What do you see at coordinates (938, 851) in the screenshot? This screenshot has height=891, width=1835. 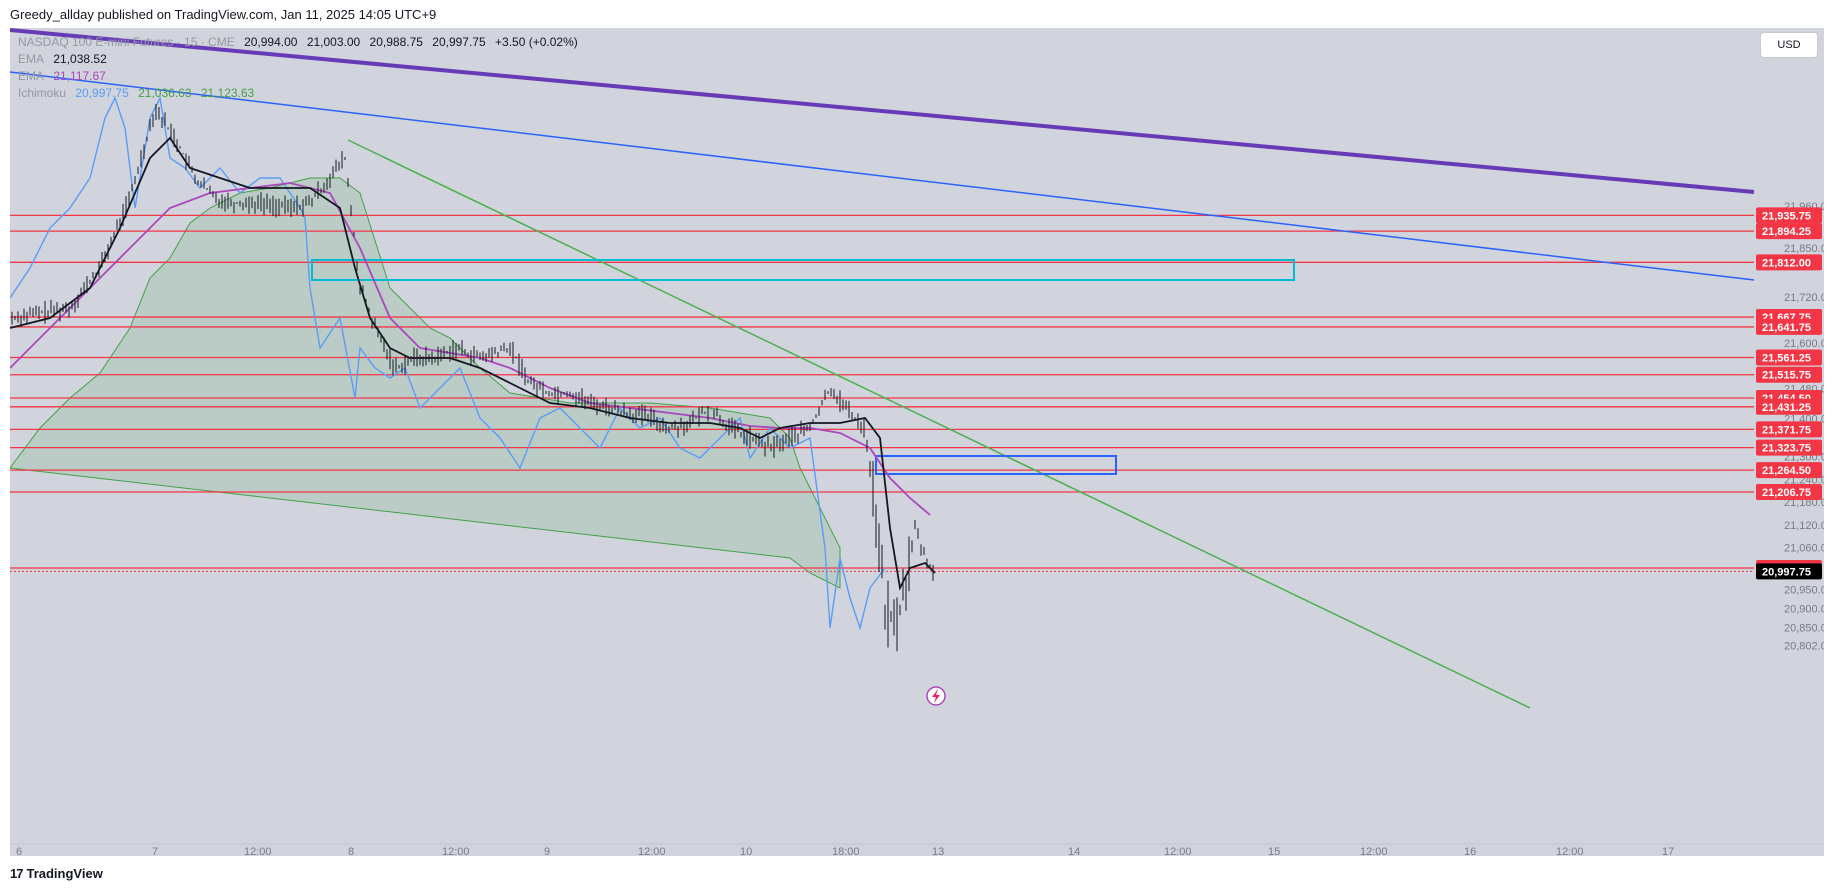 I see `x-tick-label: 13` at bounding box center [938, 851].